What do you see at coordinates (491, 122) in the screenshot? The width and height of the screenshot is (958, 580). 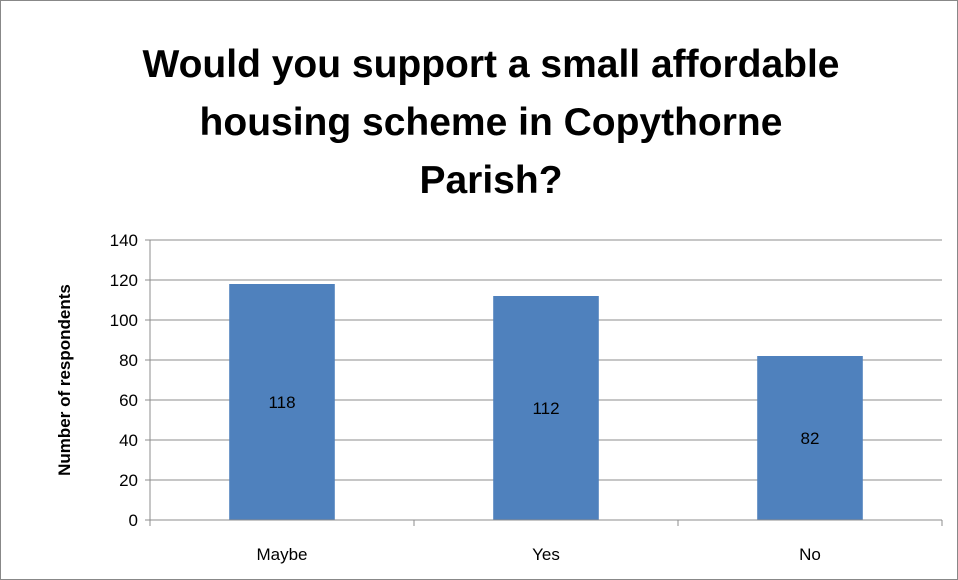 I see `chart-title-line-2: housing scheme in Copythorne` at bounding box center [491, 122].